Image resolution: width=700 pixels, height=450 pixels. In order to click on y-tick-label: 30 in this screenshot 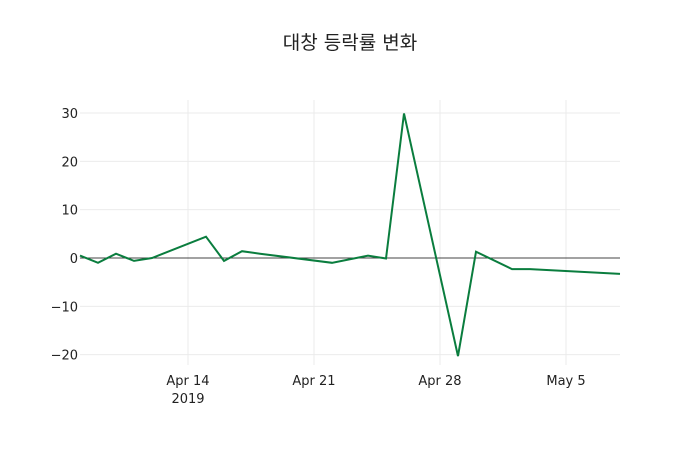, I will do `click(69, 114)`.